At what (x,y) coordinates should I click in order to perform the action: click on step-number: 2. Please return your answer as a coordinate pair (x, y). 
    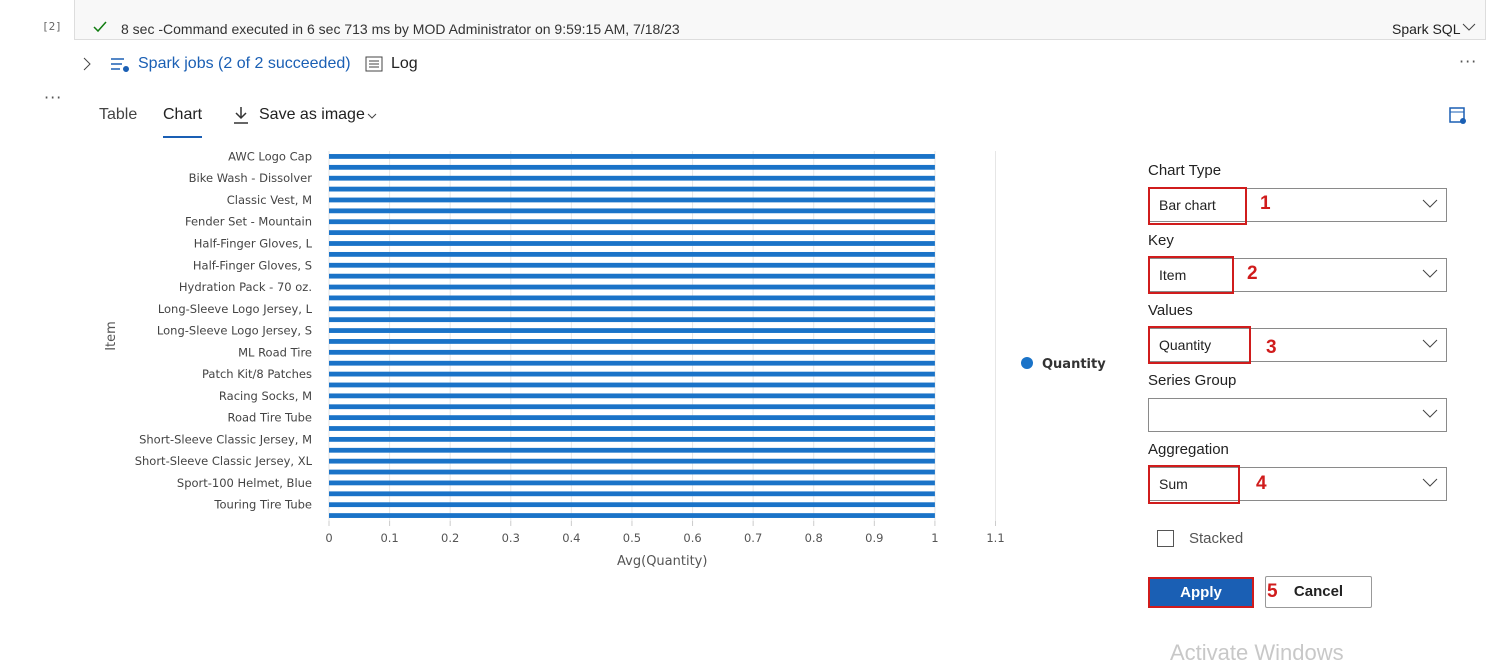
    Looking at the image, I should click on (1252, 273).